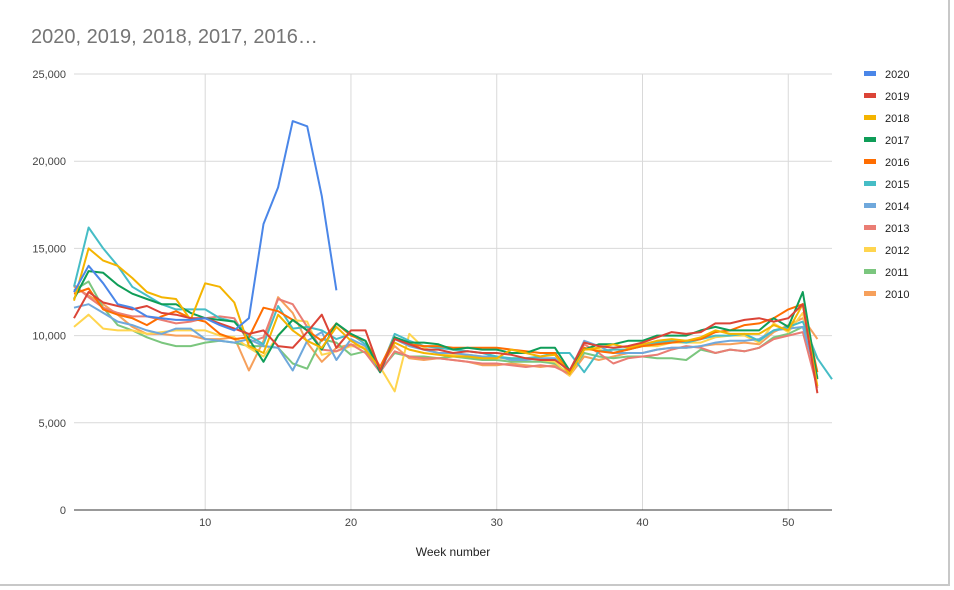 Image resolution: width=954 pixels, height=590 pixels. I want to click on y-tick-label: 5,000, so click(52, 424).